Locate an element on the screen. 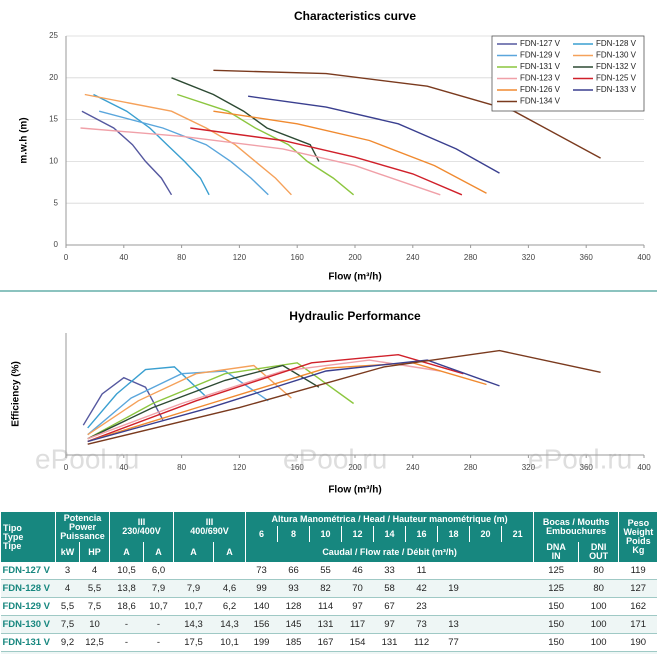  unit: HP is located at coordinates (94, 552).